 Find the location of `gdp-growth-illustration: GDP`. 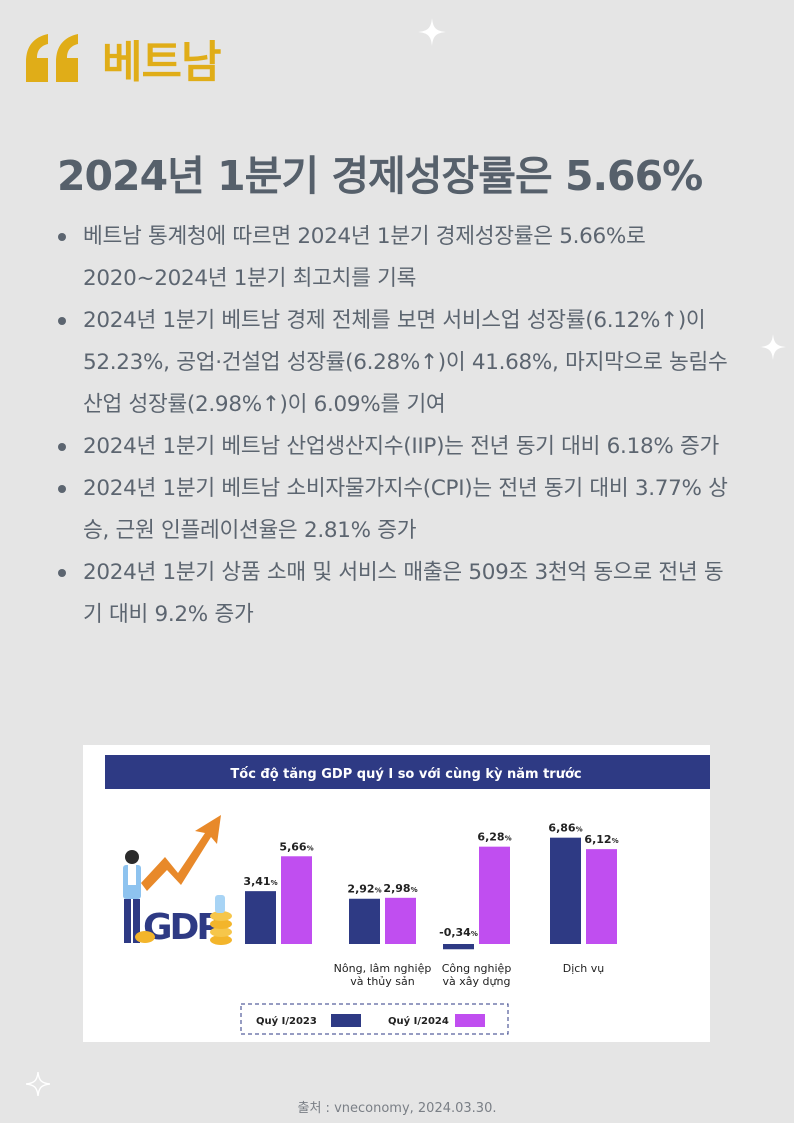

gdp-growth-illustration: GDP is located at coordinates (177, 881).